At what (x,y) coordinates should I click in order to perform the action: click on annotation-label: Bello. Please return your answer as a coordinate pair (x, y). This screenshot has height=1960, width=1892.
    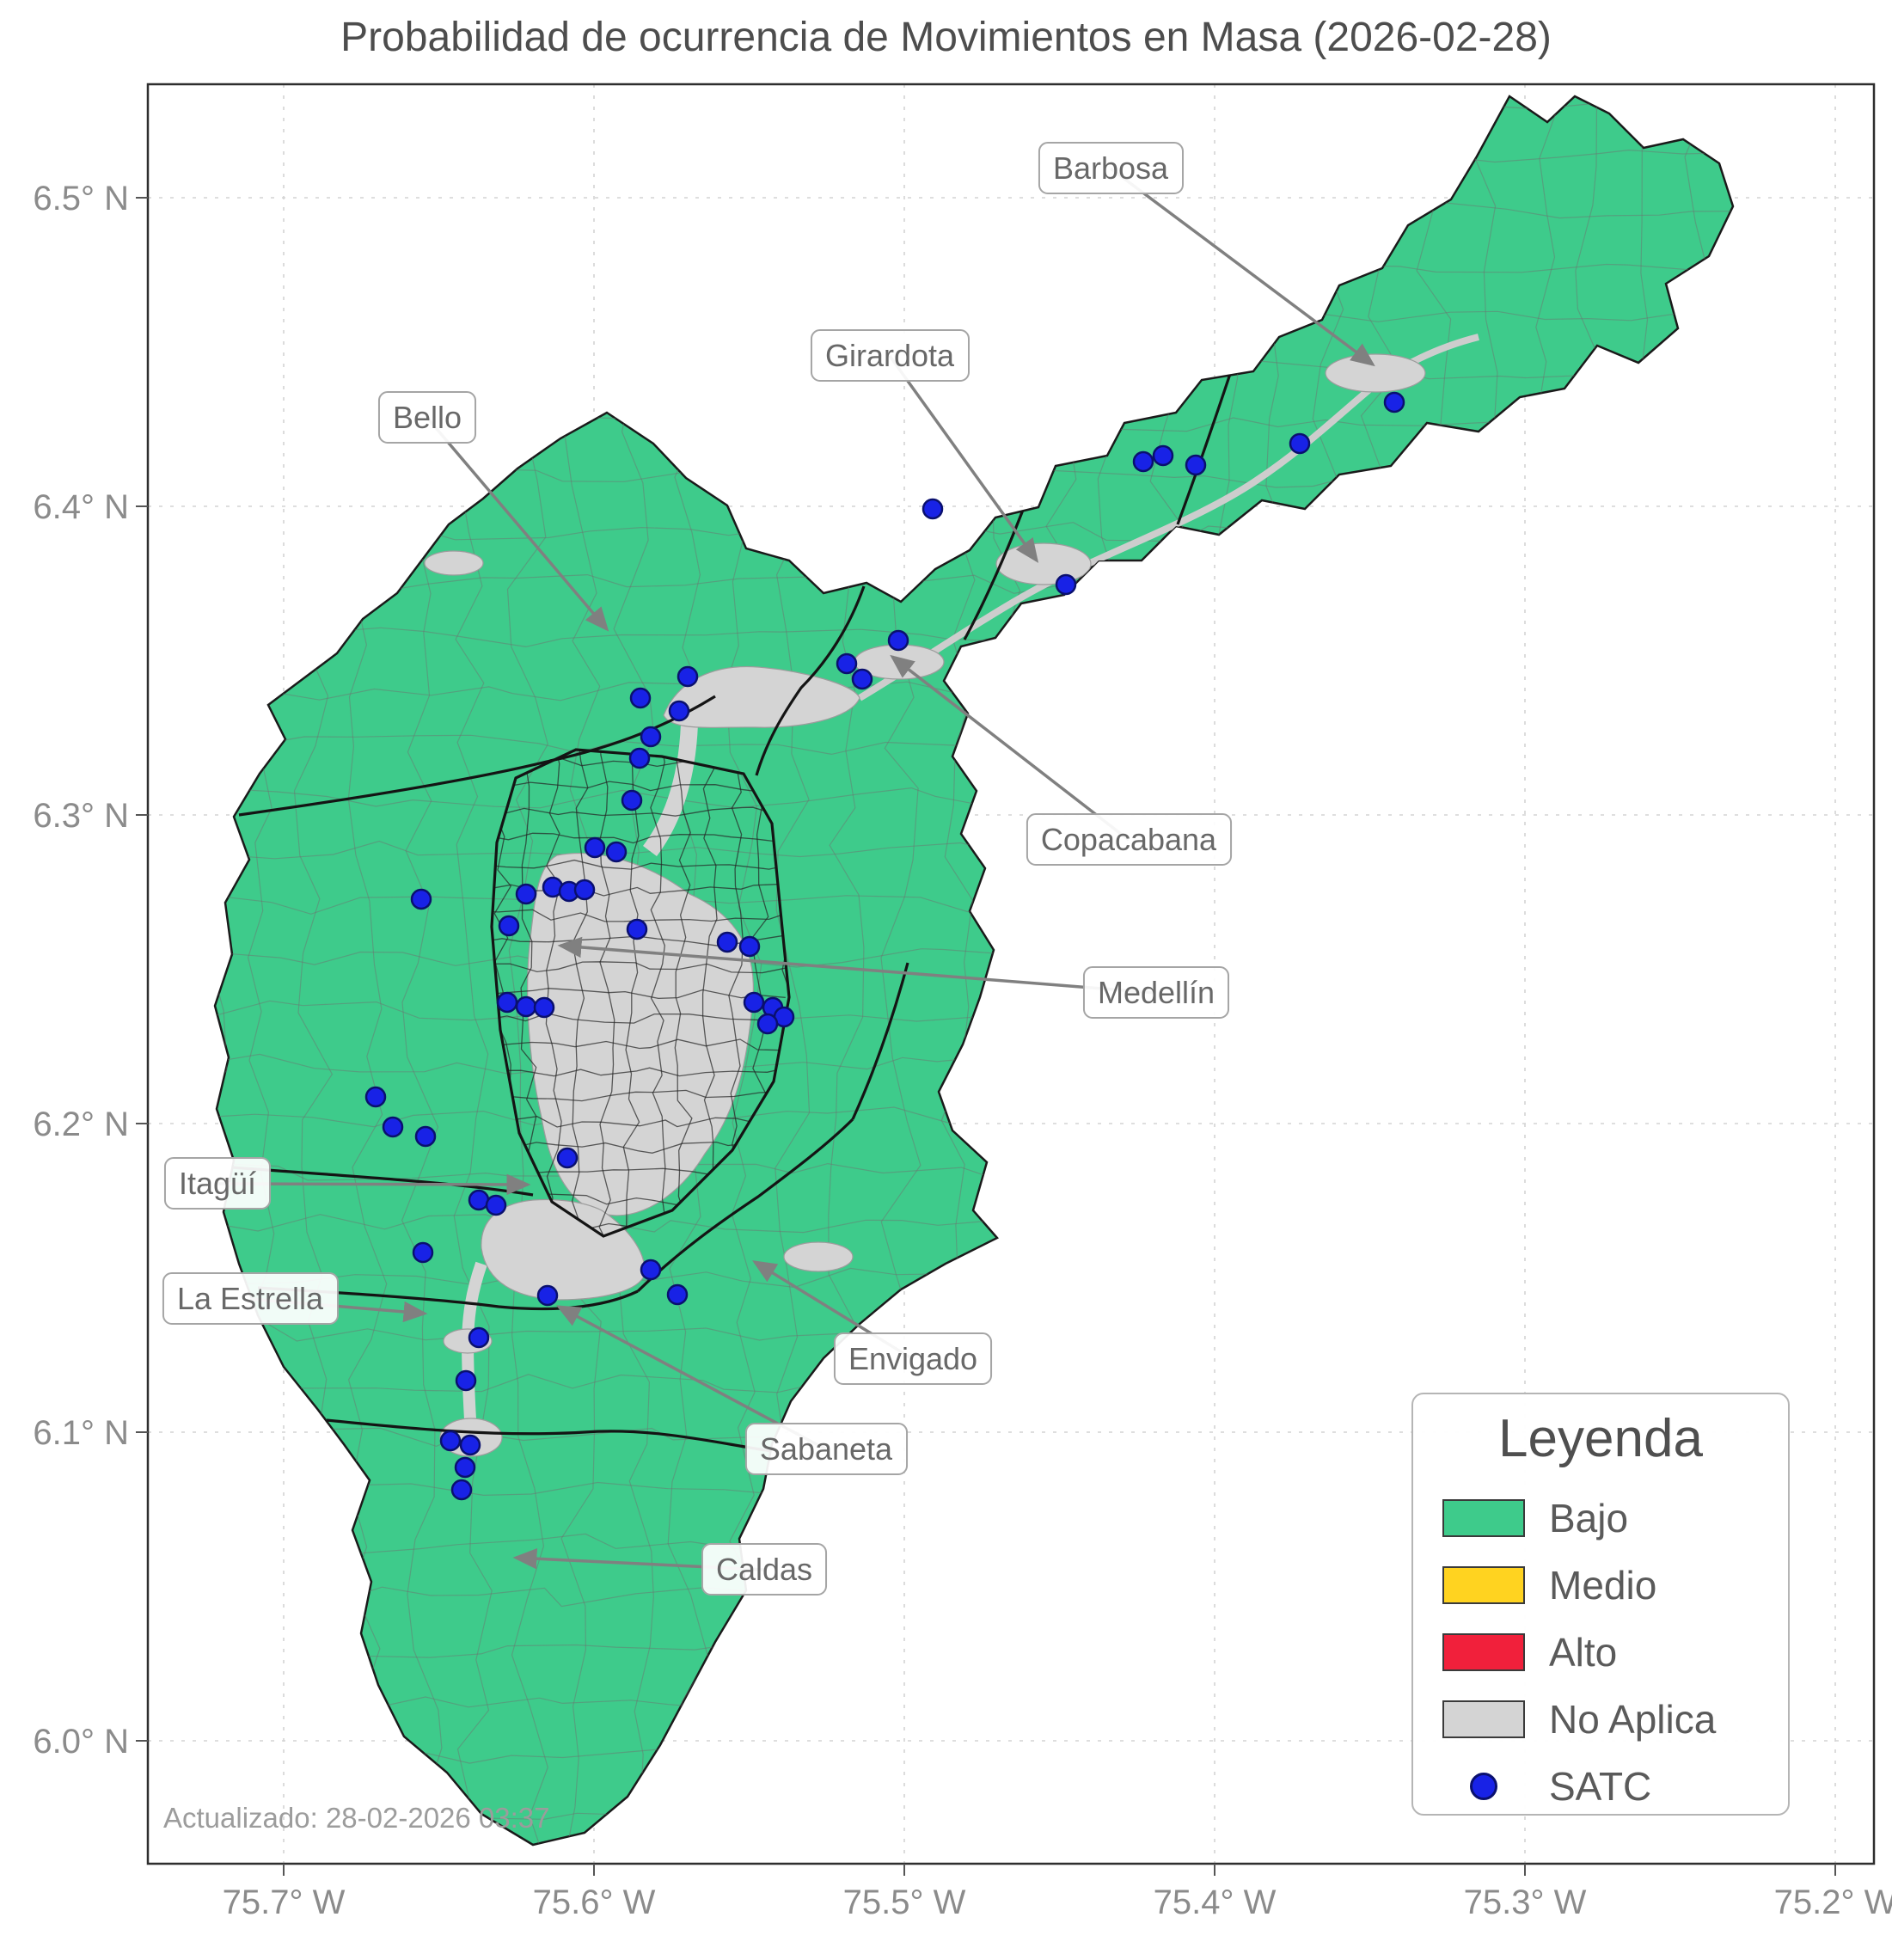
    Looking at the image, I should click on (427, 417).